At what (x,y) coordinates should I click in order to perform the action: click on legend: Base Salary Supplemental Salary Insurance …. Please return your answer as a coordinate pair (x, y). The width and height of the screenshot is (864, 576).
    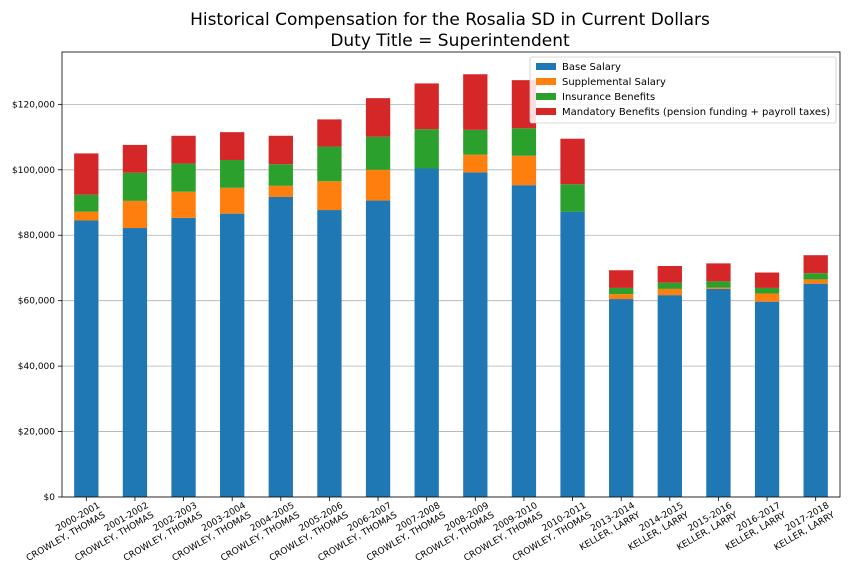
    Looking at the image, I should click on (683, 90).